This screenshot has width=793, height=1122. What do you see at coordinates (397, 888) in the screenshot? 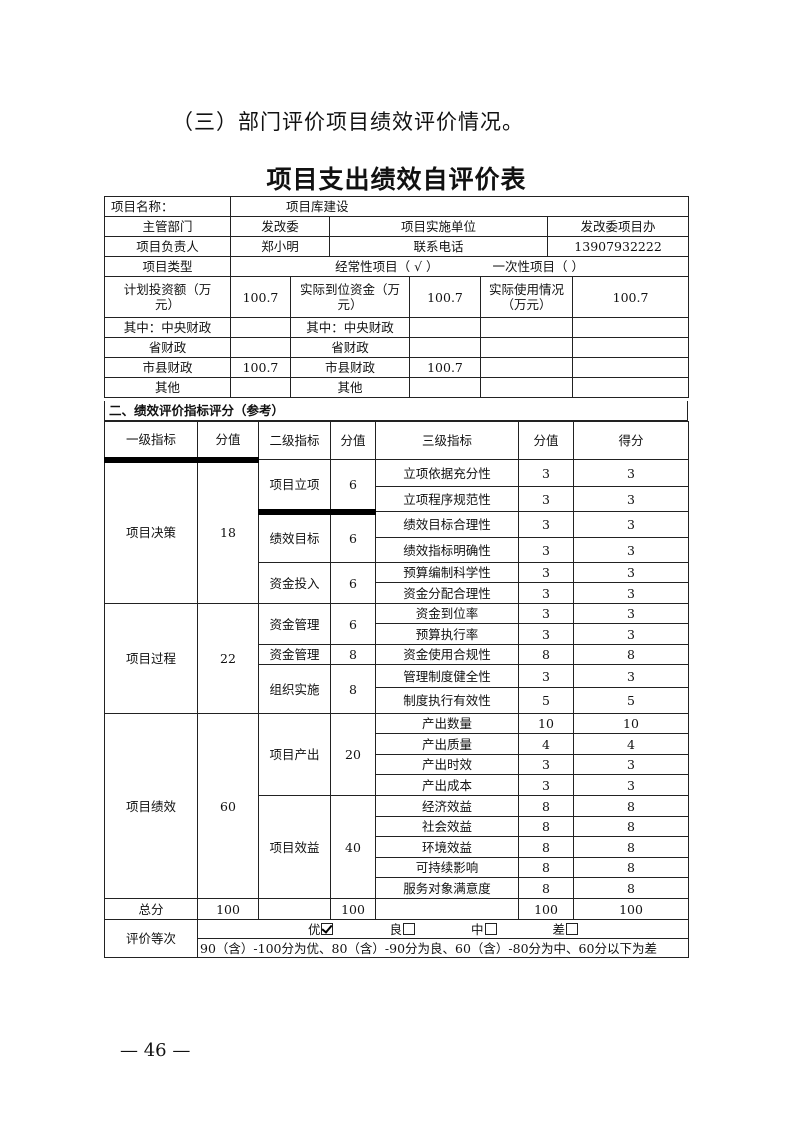
I see `indicator-row: 服务对象满意度 8 8` at bounding box center [397, 888].